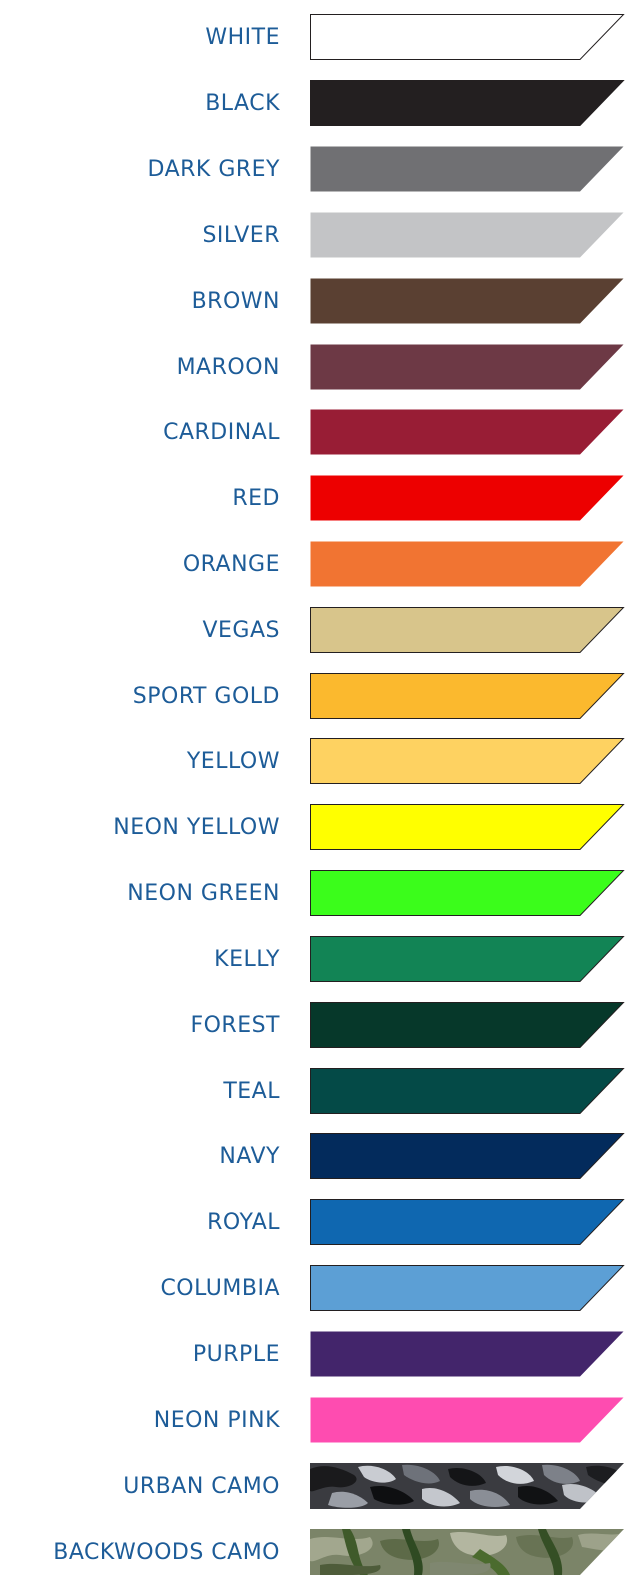 The width and height of the screenshot is (630, 1587). Describe the element at coordinates (203, 893) in the screenshot. I see `swatch-label: NEON GREEN` at that location.